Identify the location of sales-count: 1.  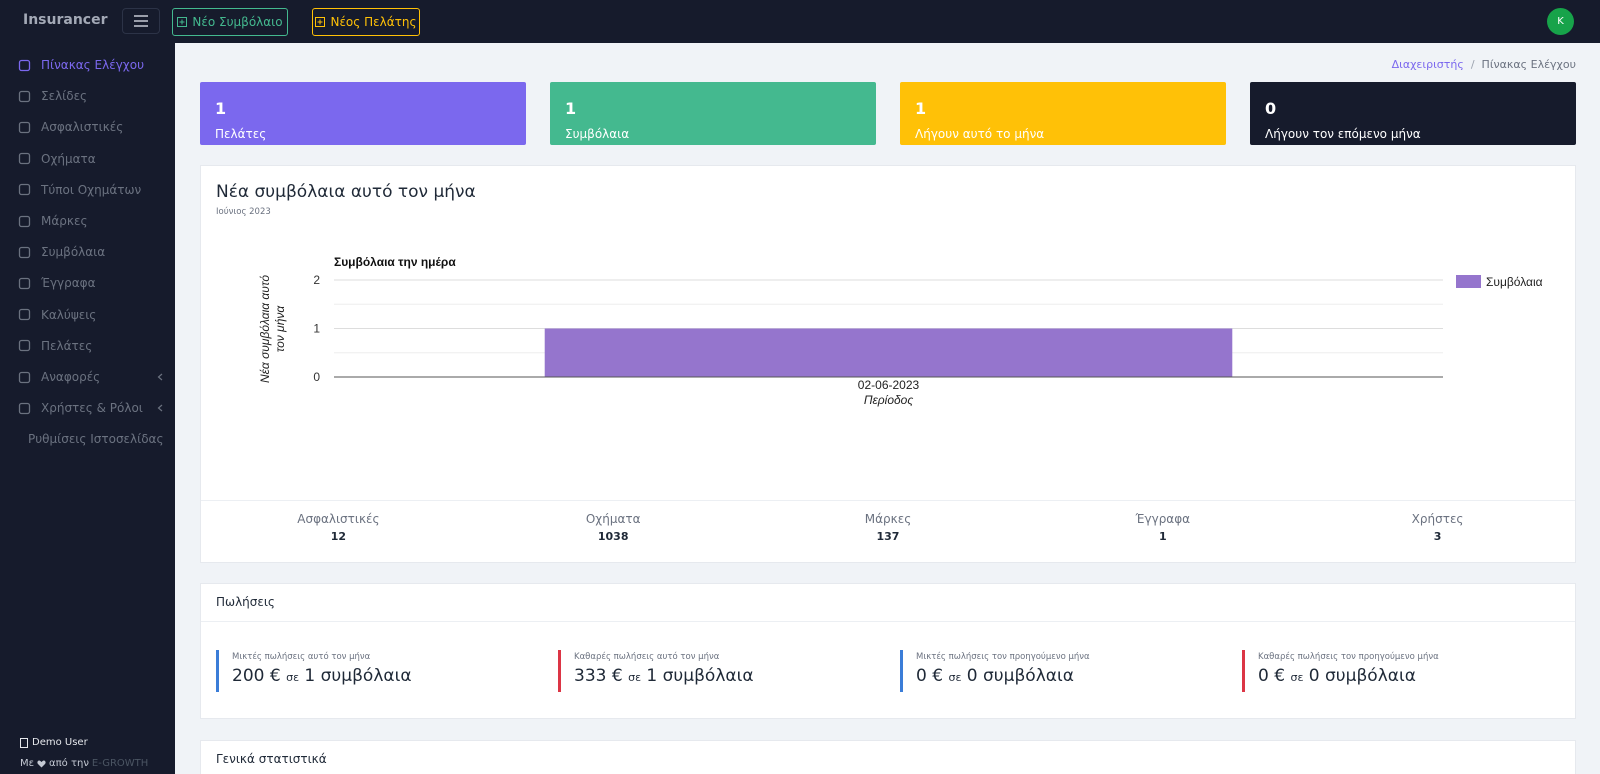
(652, 676).